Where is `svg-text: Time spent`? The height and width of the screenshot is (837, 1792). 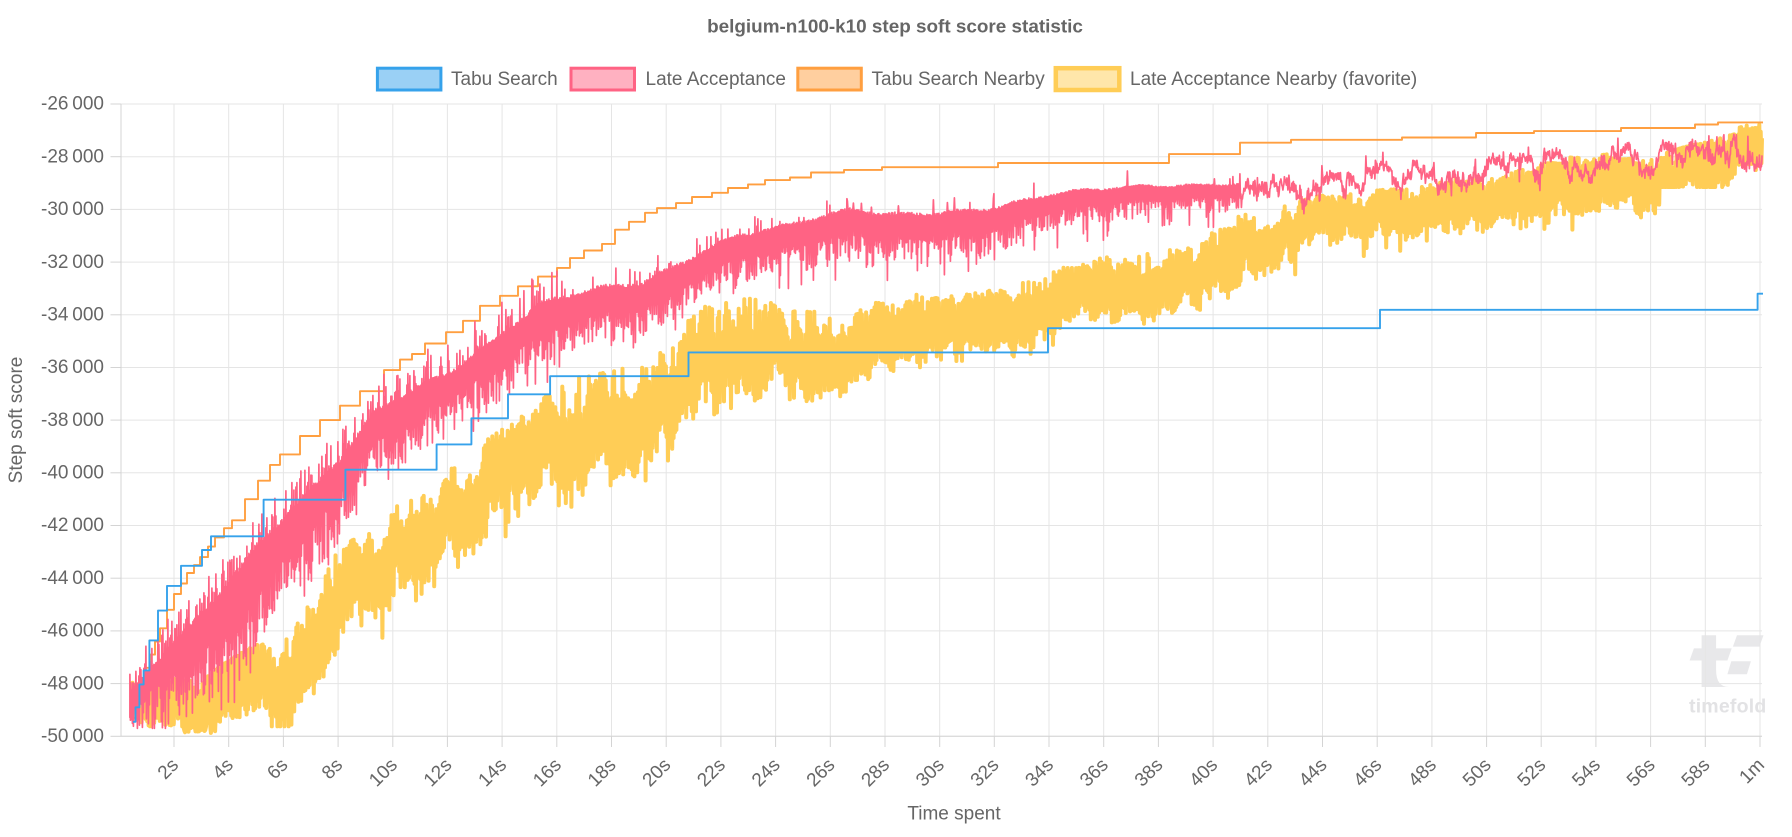
svg-text: Time spent is located at coordinates (954, 814).